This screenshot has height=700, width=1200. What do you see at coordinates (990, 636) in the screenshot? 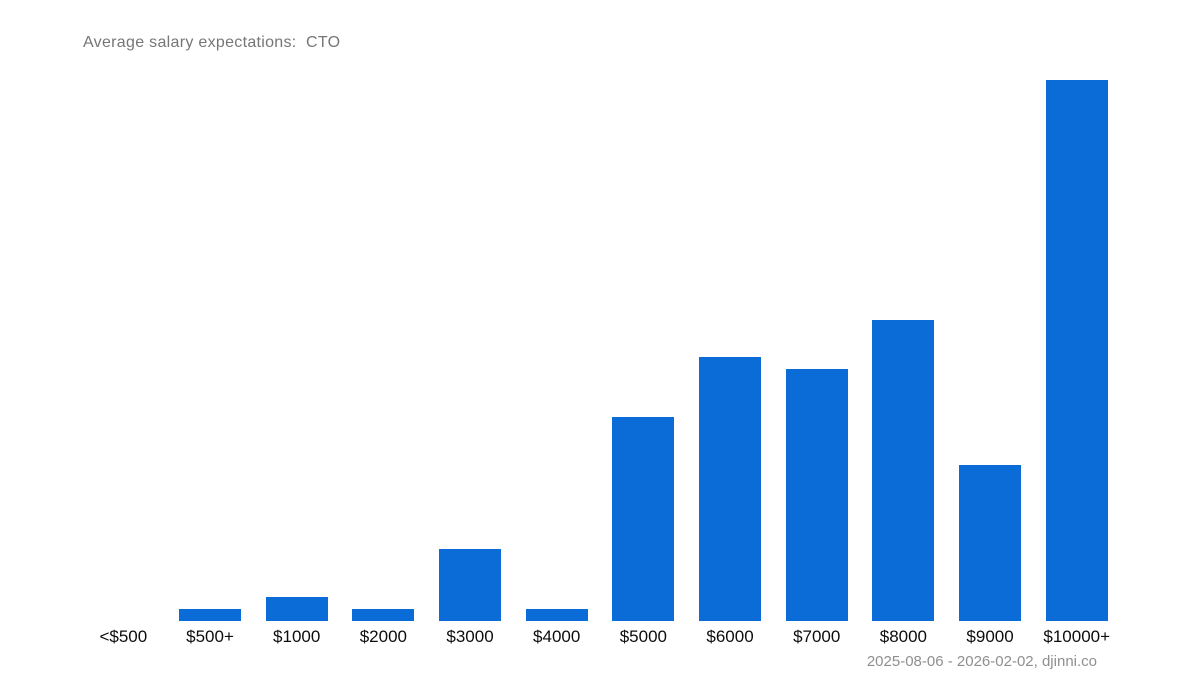
I see `x-tick-label: $9000` at bounding box center [990, 636].